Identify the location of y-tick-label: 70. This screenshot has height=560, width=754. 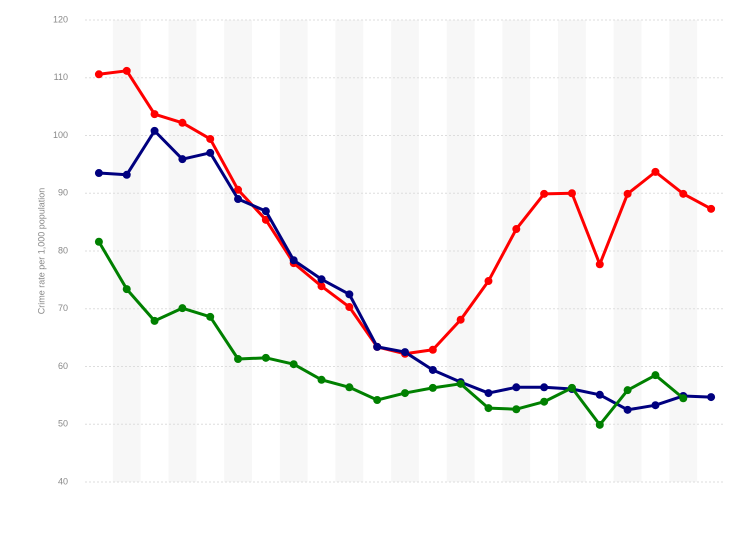
(63, 308).